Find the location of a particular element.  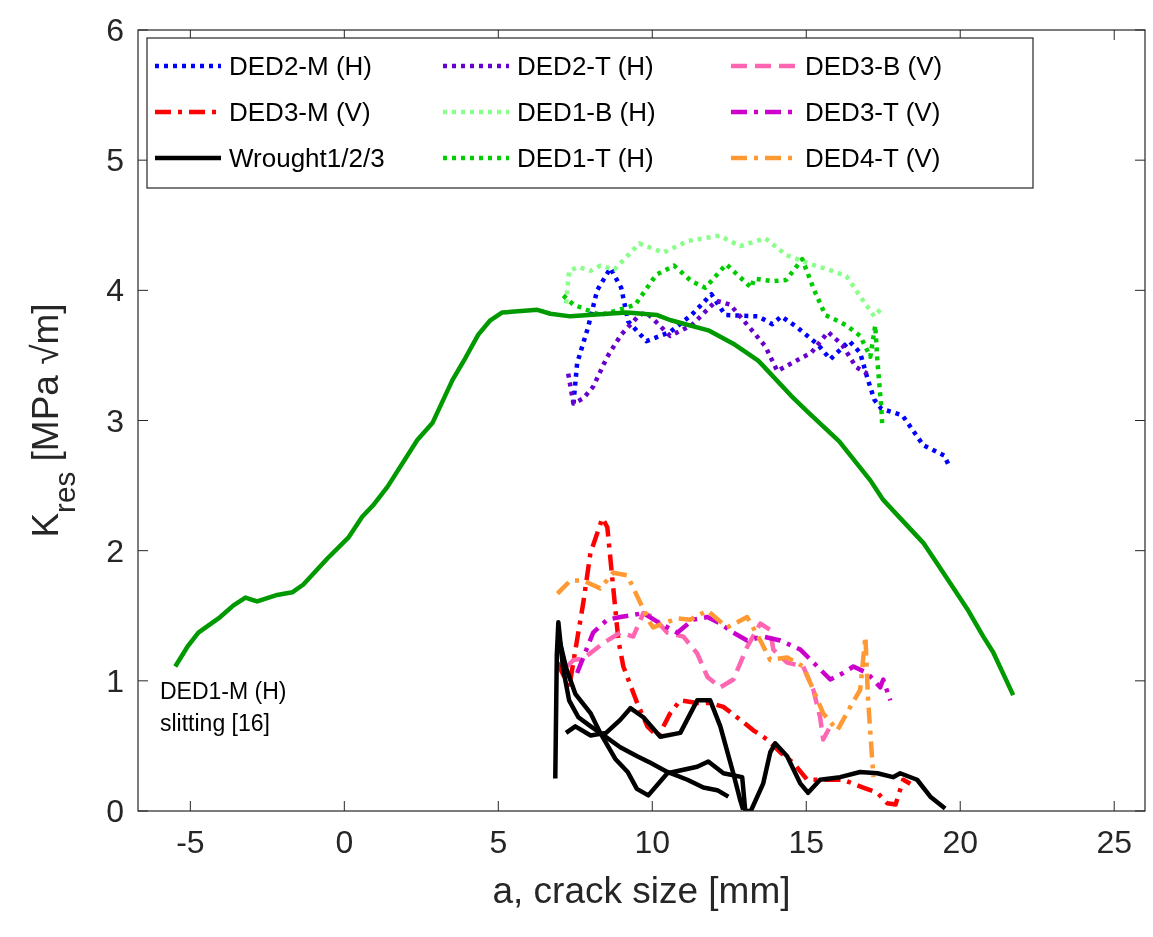

y-tick-label: 1 is located at coordinates (115, 680).